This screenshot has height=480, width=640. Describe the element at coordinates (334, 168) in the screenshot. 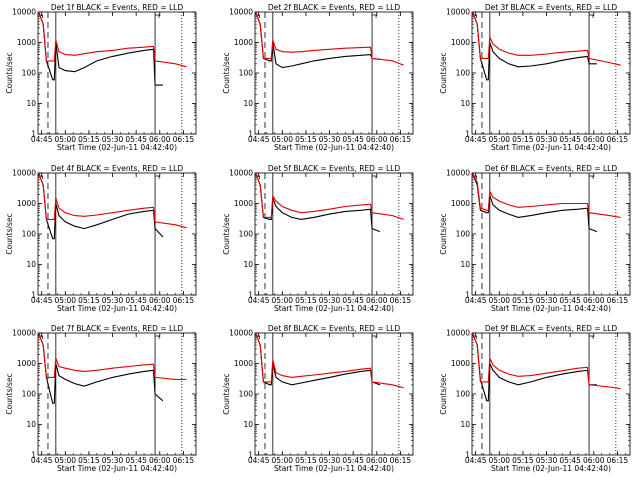

I see `panel-title: Det 5f BLACK = Events, RED = LLD` at that location.